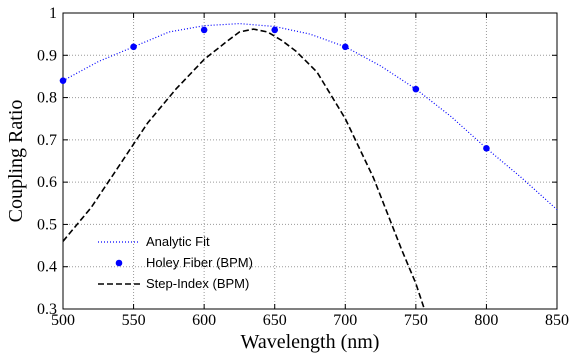 This screenshot has width=573, height=356. I want to click on x-tick-label: 550, so click(134, 320).